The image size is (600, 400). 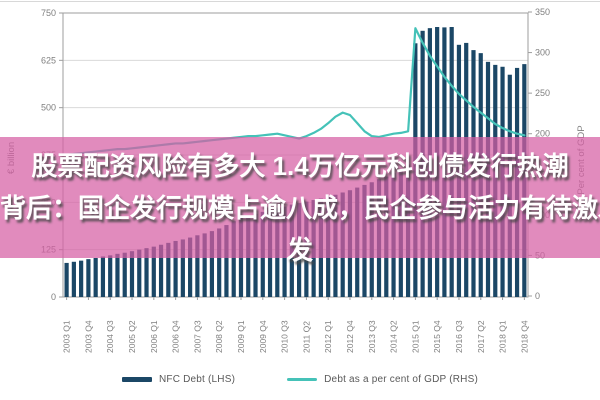 What do you see at coordinates (394, 336) in the screenshot?
I see `x-axis-label: 2014 Q2` at bounding box center [394, 336].